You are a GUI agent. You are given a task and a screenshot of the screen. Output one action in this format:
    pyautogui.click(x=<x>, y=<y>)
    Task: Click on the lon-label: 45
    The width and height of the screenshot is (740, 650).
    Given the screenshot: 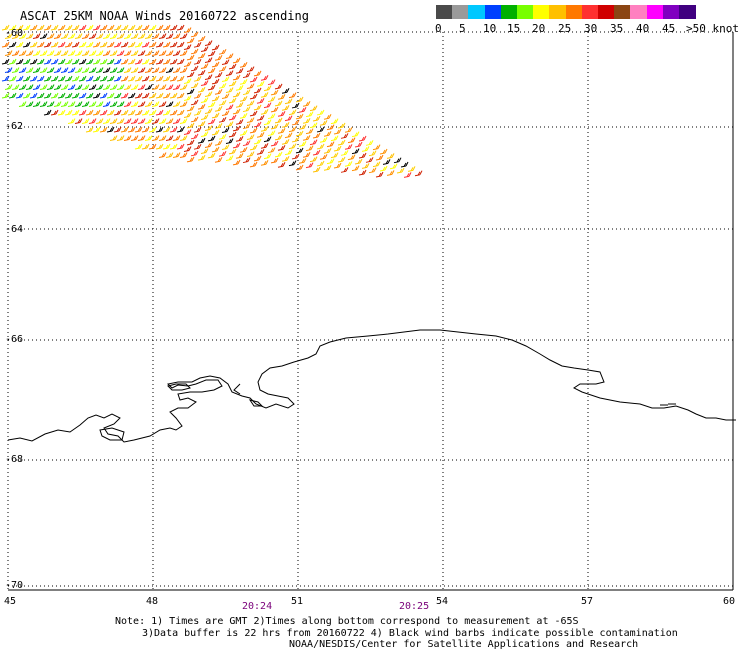 What is the action you would take?
    pyautogui.click(x=10, y=601)
    